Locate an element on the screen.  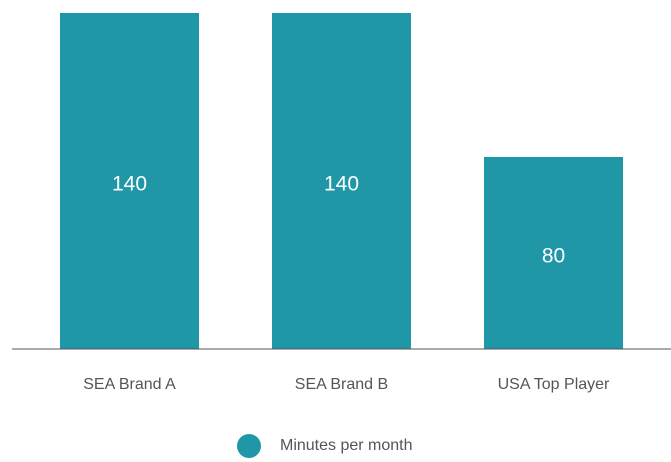
legend-label: Minutes per month is located at coordinates (346, 445).